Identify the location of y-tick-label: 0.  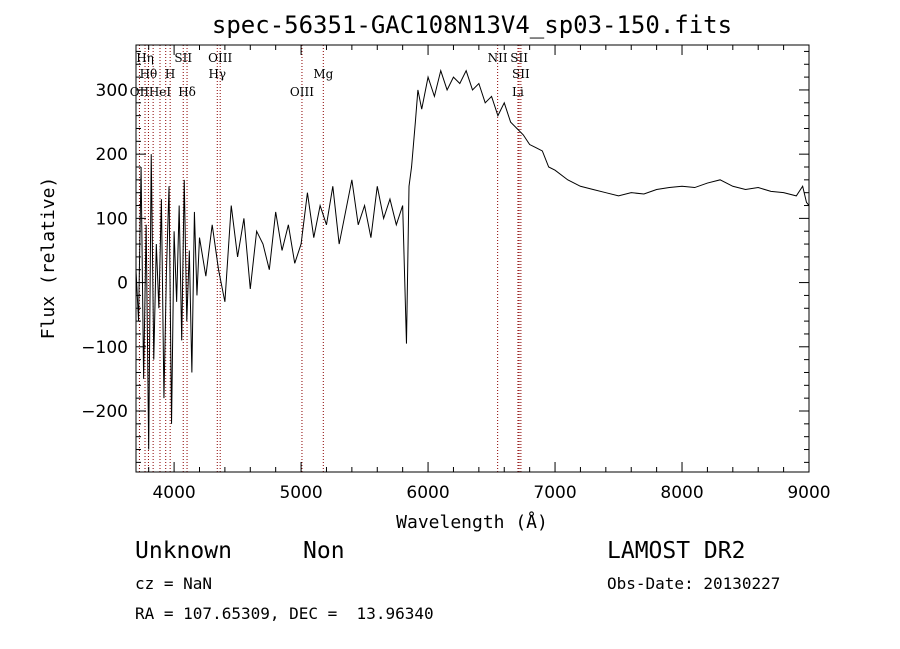
(122, 284).